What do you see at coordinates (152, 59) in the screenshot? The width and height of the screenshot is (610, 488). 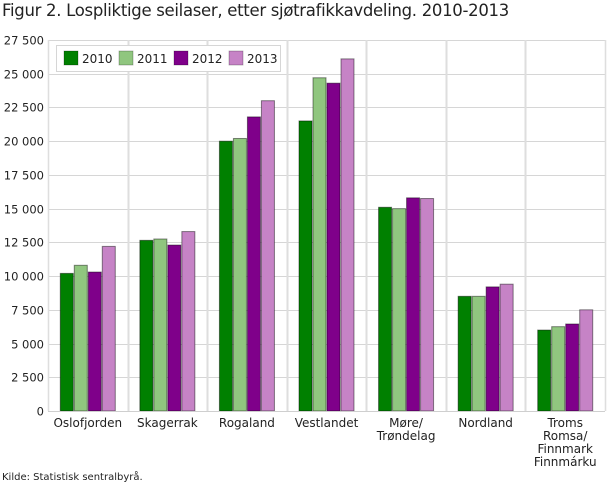 I see `legend-label-2011: 2011` at bounding box center [152, 59].